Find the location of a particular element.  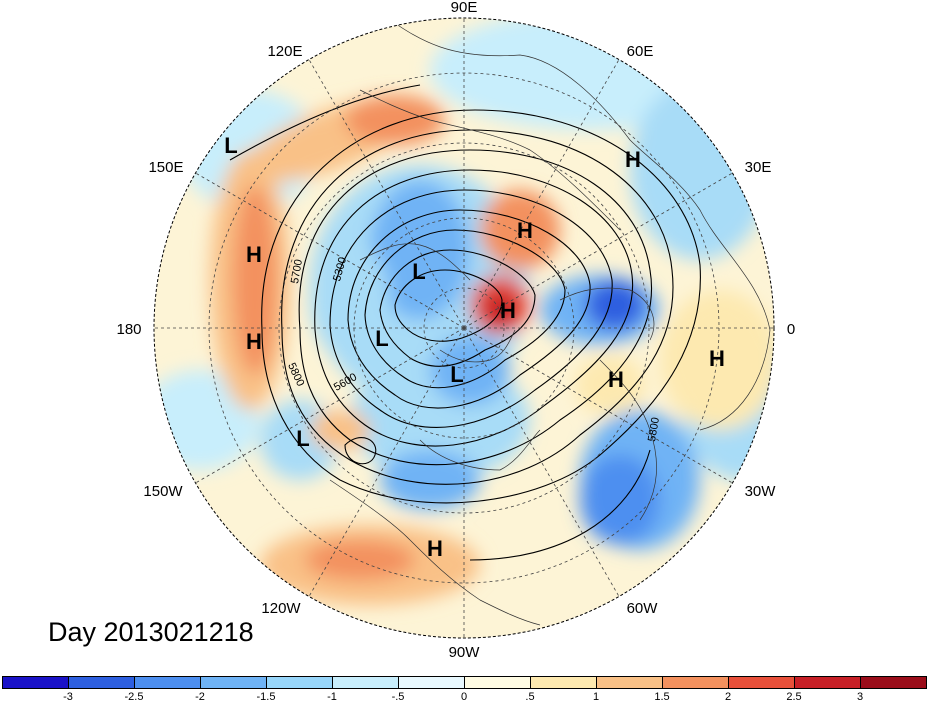

lon-label-120e: 120E is located at coordinates (284, 51).